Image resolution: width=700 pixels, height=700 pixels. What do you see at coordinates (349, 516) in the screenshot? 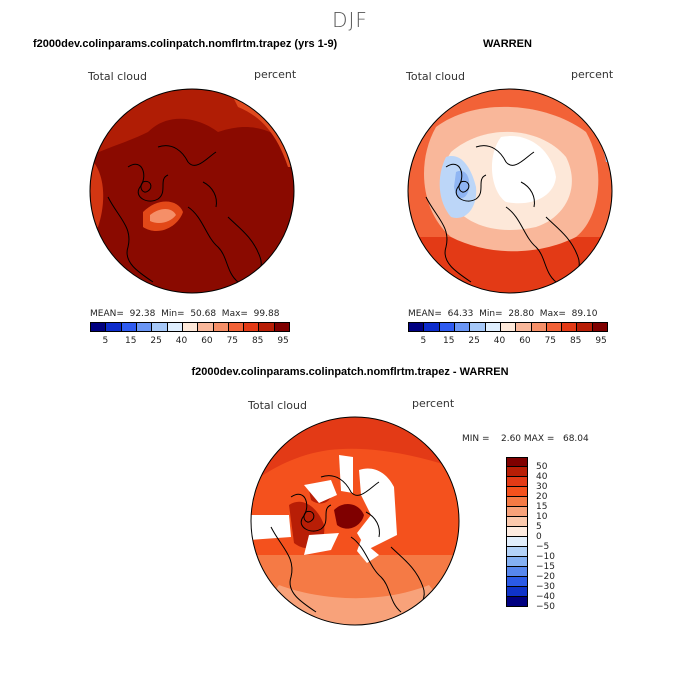
I see `diff-field-pole` at bounding box center [349, 516].